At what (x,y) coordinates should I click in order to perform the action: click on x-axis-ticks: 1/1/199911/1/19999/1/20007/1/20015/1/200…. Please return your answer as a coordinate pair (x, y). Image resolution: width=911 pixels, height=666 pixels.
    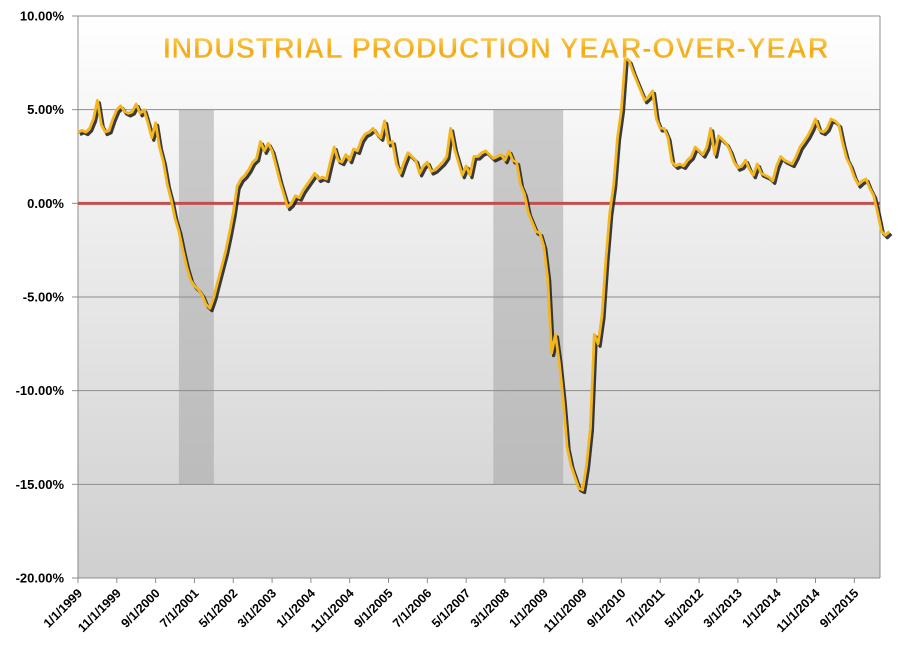
    Looking at the image, I should click on (451, 606).